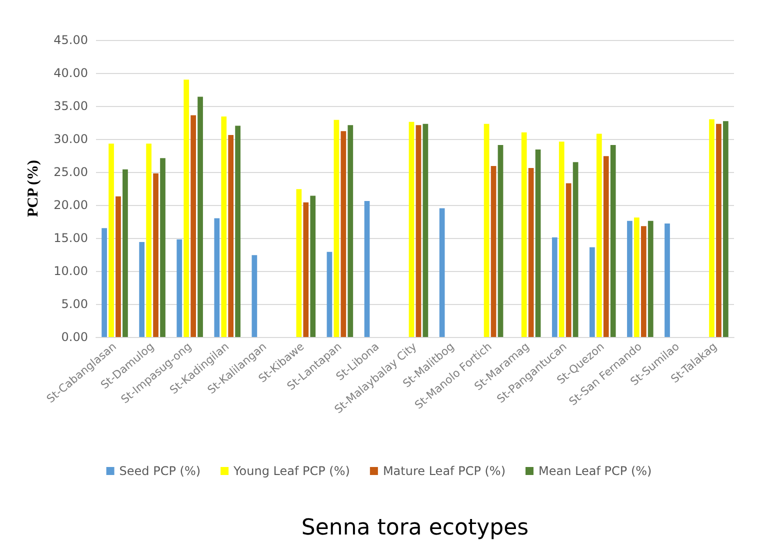 The width and height of the screenshot is (758, 552). What do you see at coordinates (71, 40) in the screenshot?
I see `y-tick-label: 45.00` at bounding box center [71, 40].